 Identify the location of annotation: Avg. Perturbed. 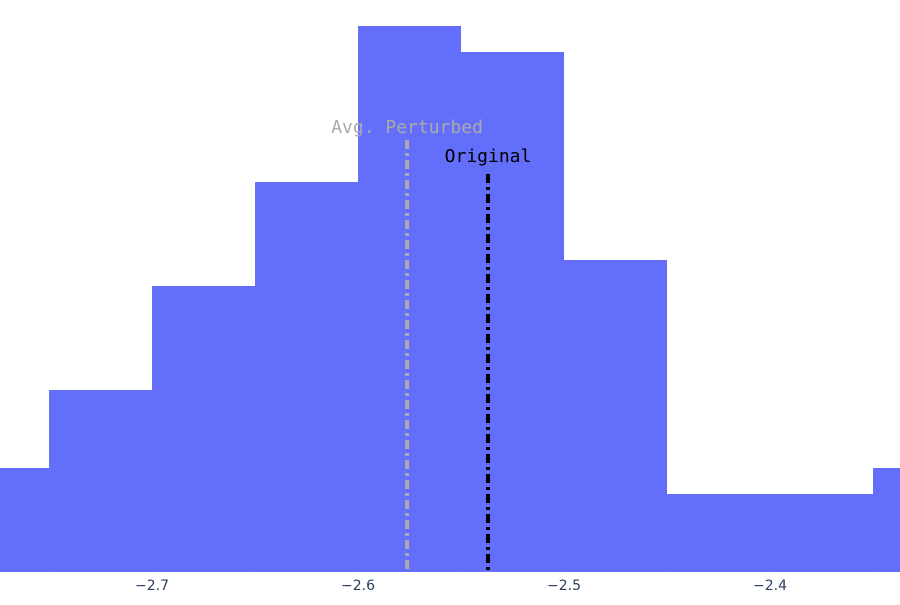
(407, 127).